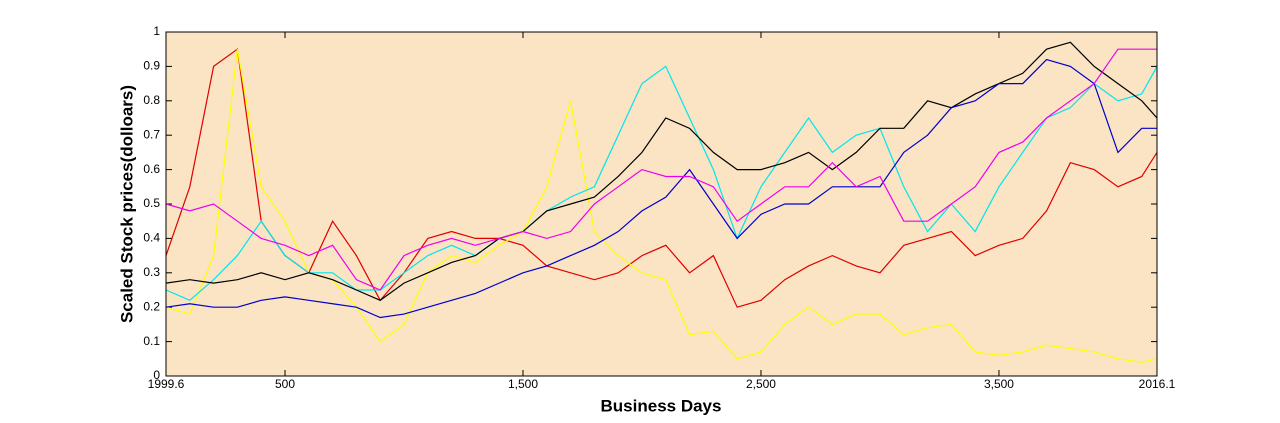 The height and width of the screenshot is (423, 1280). I want to click on x-tick-label: 1,500, so click(523, 384).